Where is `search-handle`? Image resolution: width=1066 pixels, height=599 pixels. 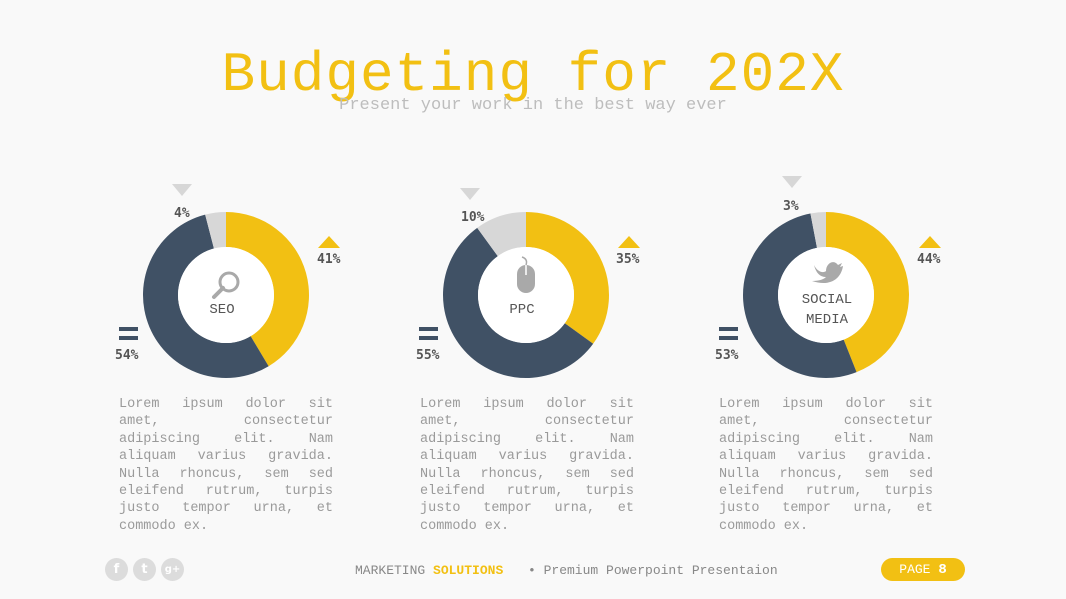
search-handle is located at coordinates (218, 292).